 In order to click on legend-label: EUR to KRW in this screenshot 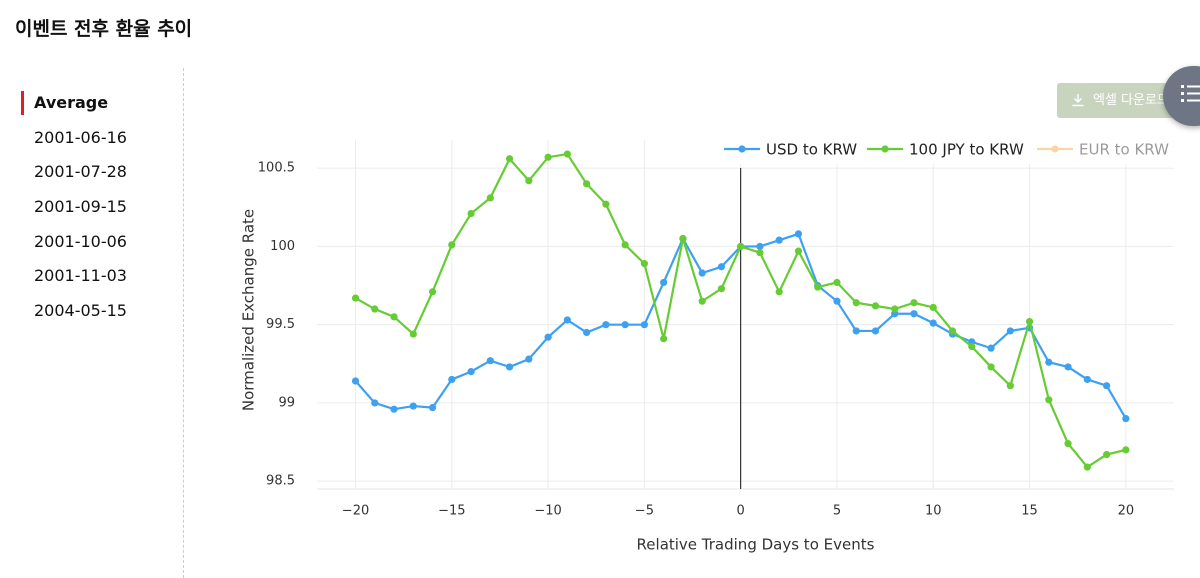, I will do `click(1124, 150)`.